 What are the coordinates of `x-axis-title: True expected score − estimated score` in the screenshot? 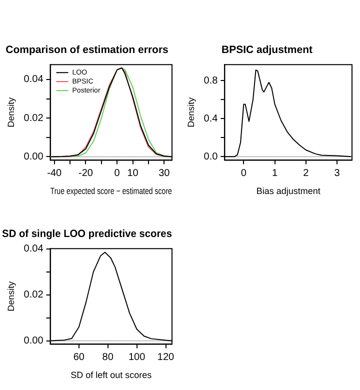 It's located at (111, 191).